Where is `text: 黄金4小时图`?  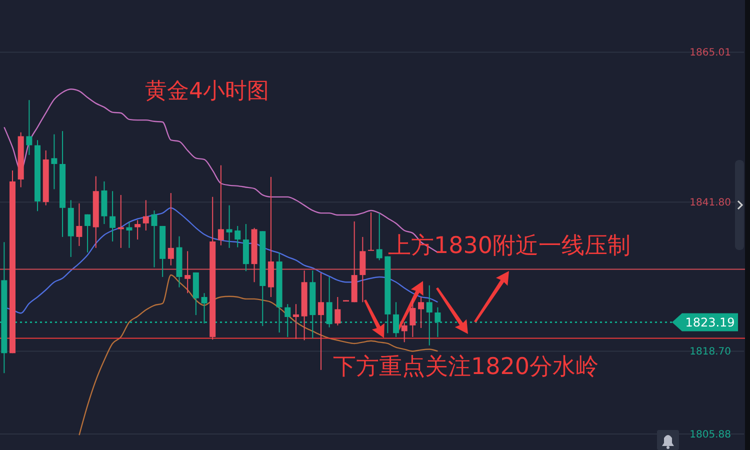
text: 黄金4小时图 is located at coordinates (207, 91).